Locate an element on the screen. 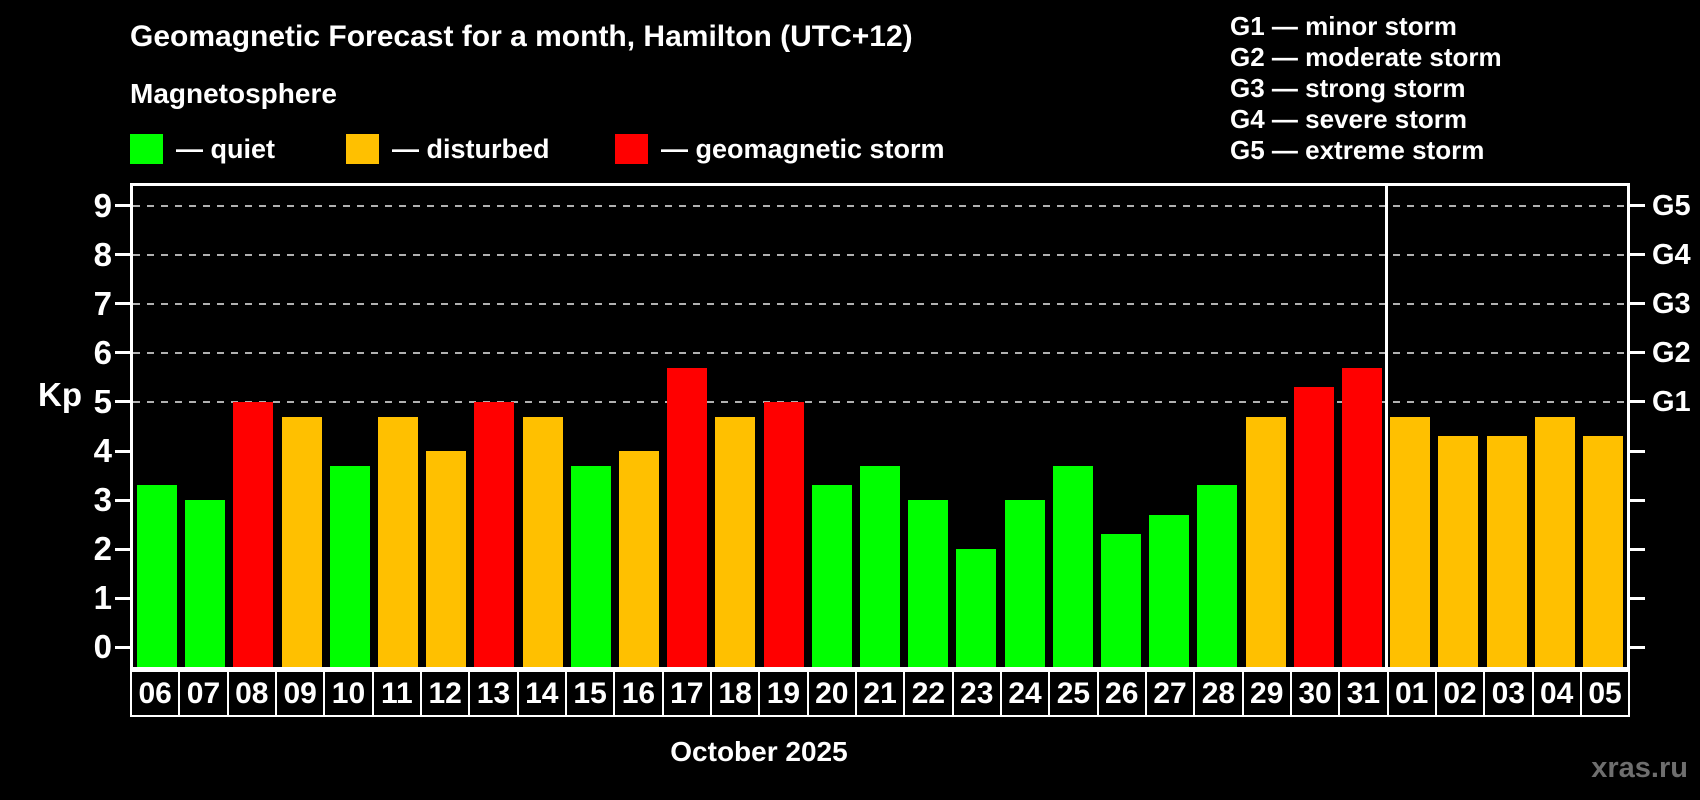 The width and height of the screenshot is (1700, 800). y-tick-label-9: 9 is located at coordinates (102, 205).